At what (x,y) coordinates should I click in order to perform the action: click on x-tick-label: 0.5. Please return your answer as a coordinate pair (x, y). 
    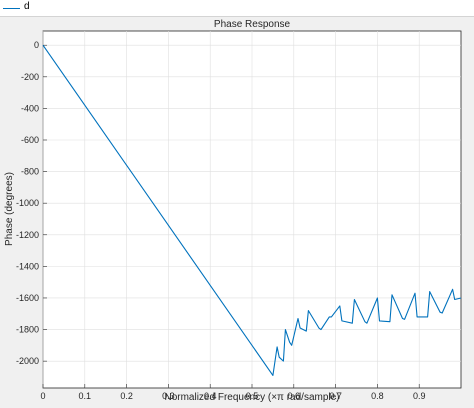
    Looking at the image, I should click on (252, 396).